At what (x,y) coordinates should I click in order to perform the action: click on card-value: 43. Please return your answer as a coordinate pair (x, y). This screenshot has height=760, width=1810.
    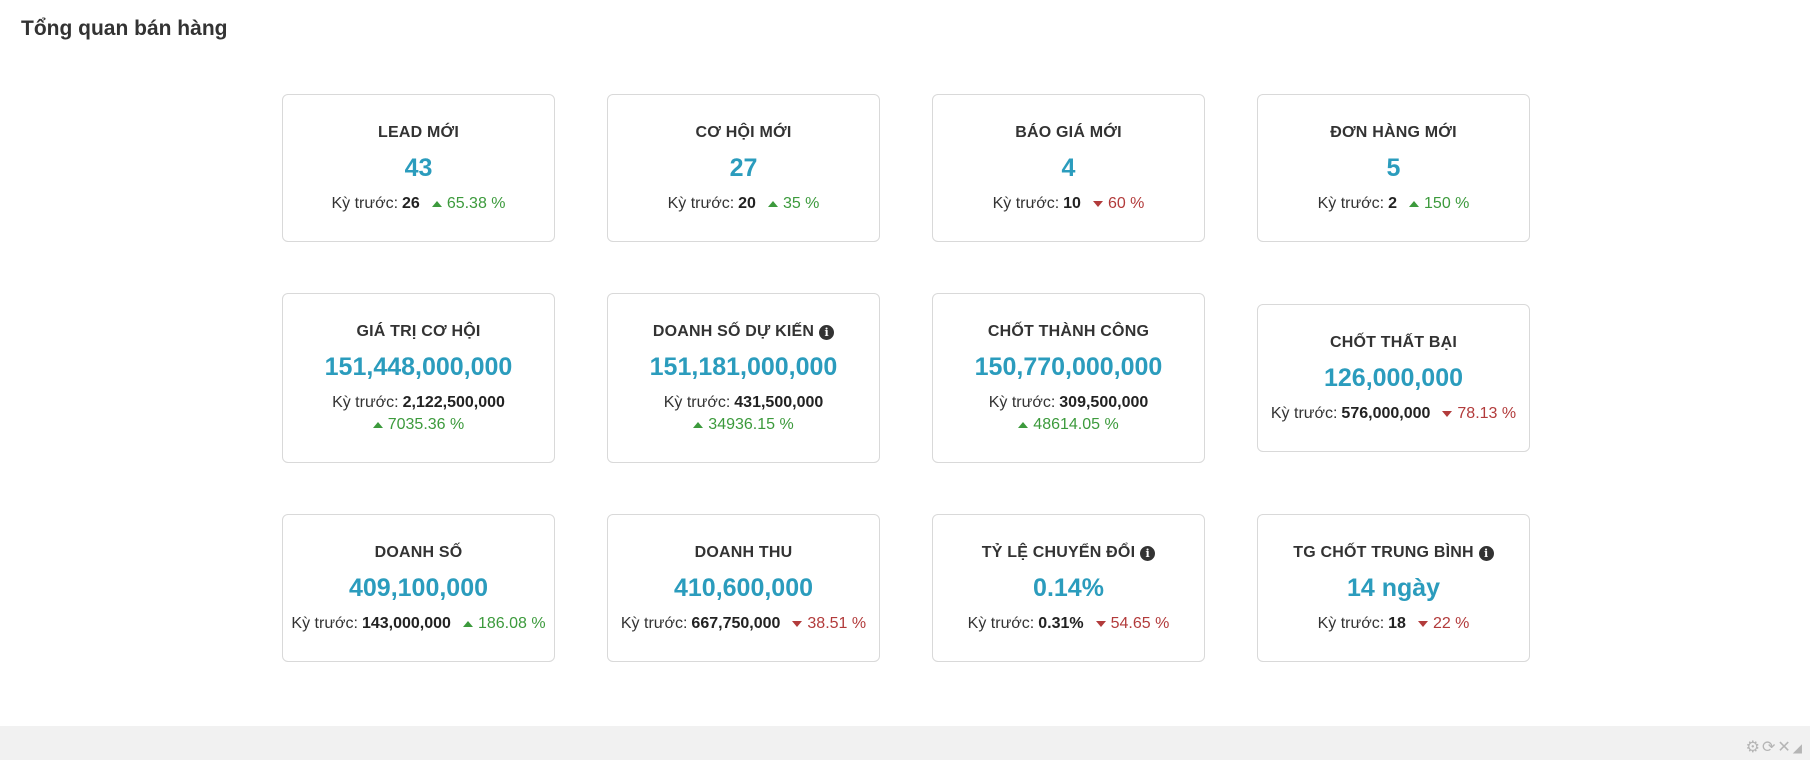
    Looking at the image, I should click on (418, 168).